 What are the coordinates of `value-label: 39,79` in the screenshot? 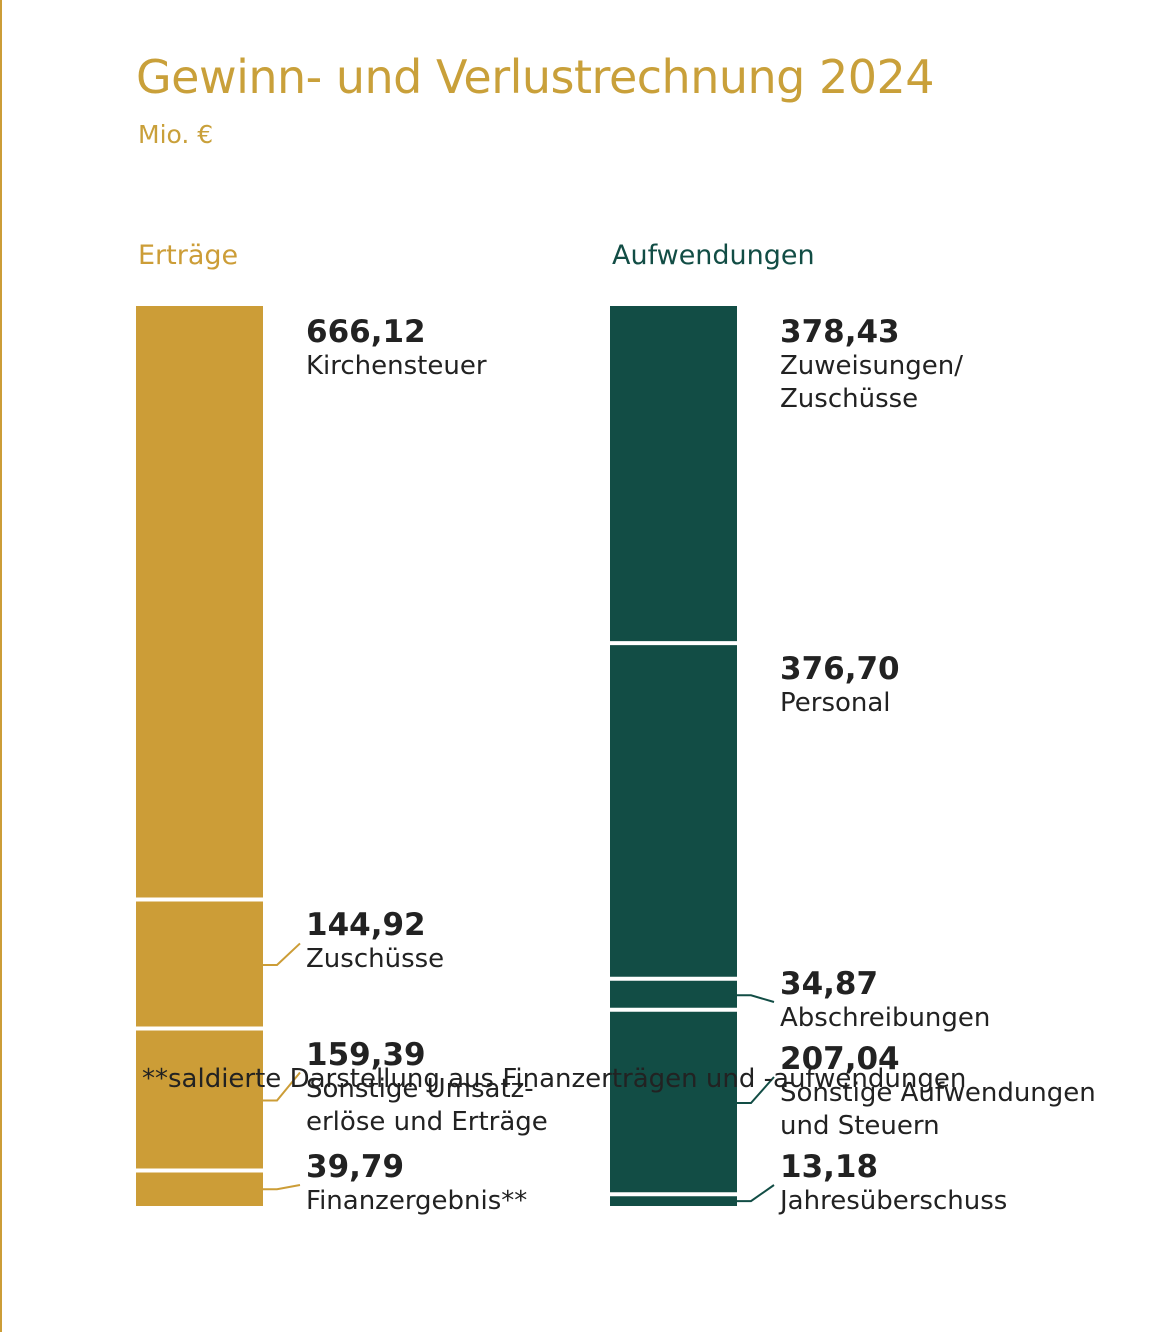 It's located at (355, 1167).